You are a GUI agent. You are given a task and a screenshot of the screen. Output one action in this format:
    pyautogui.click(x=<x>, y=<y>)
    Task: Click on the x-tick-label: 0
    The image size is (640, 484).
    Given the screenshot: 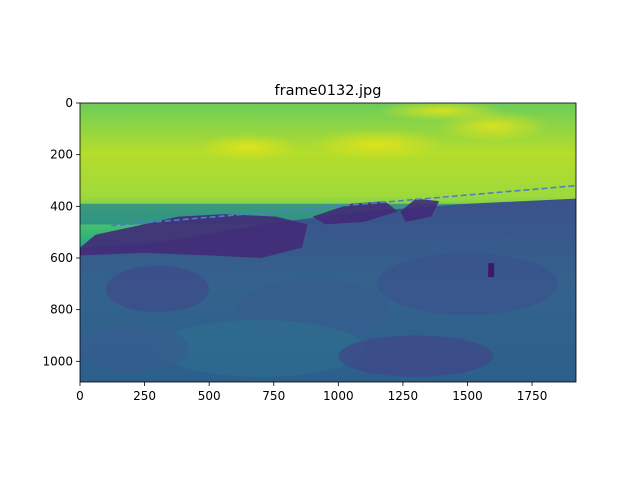 What is the action you would take?
    pyautogui.click(x=80, y=396)
    